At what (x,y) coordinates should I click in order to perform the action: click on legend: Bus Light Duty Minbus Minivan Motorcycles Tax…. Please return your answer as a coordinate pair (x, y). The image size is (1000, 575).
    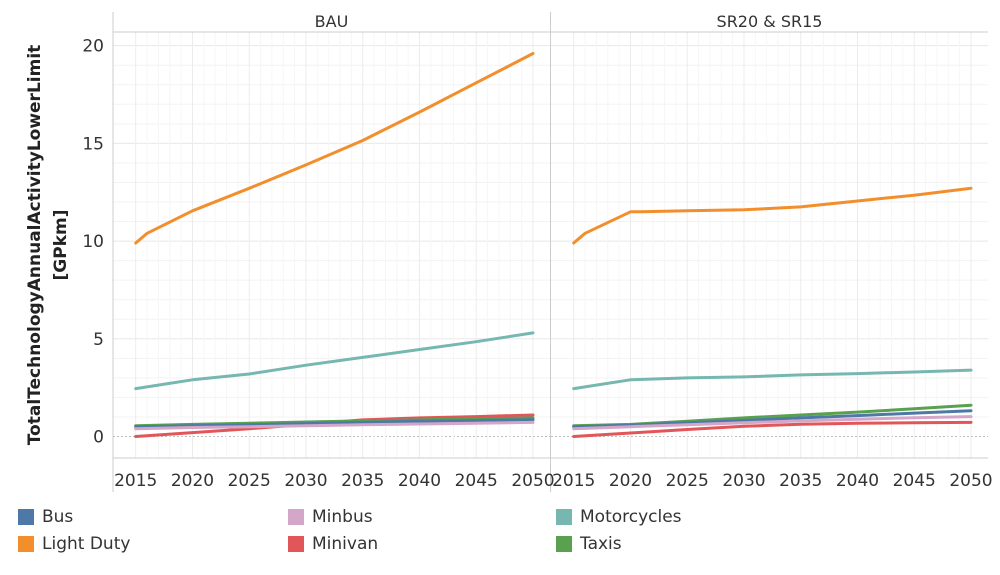
    Looking at the image, I should click on (500, 537).